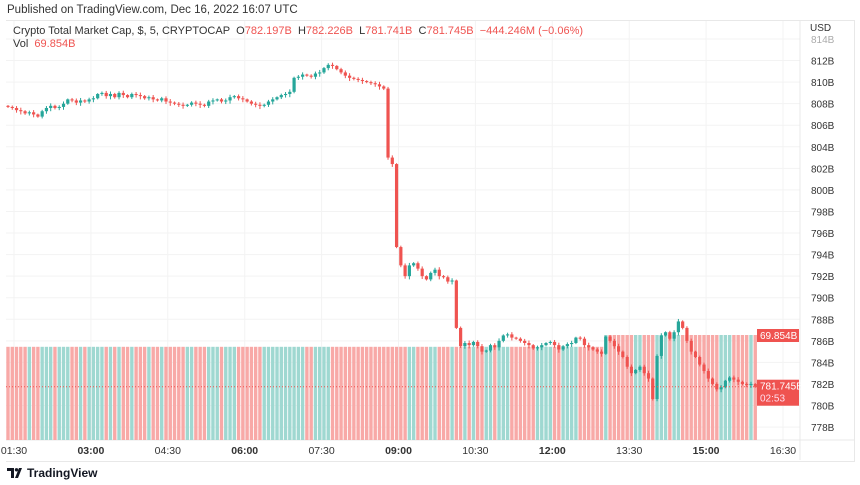 The height and width of the screenshot is (485, 860). I want to click on last-price-badge, so click(778, 392).